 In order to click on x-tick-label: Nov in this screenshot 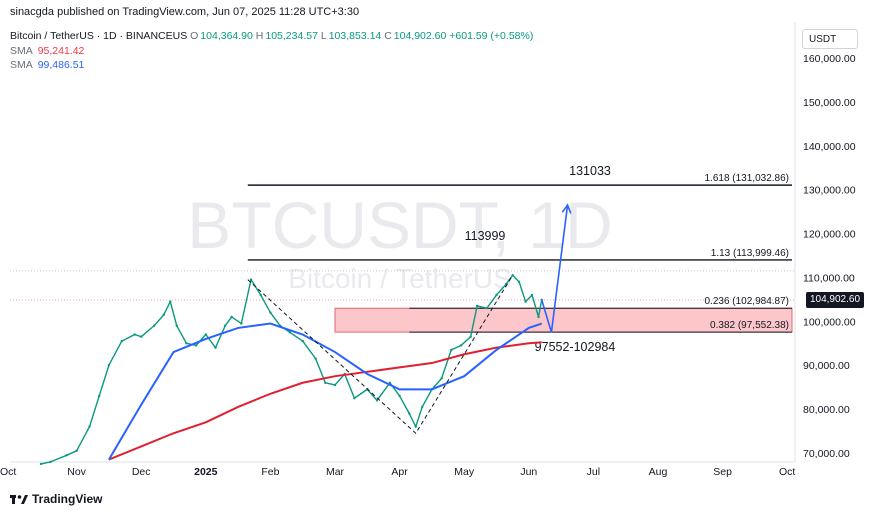, I will do `click(76, 472)`.